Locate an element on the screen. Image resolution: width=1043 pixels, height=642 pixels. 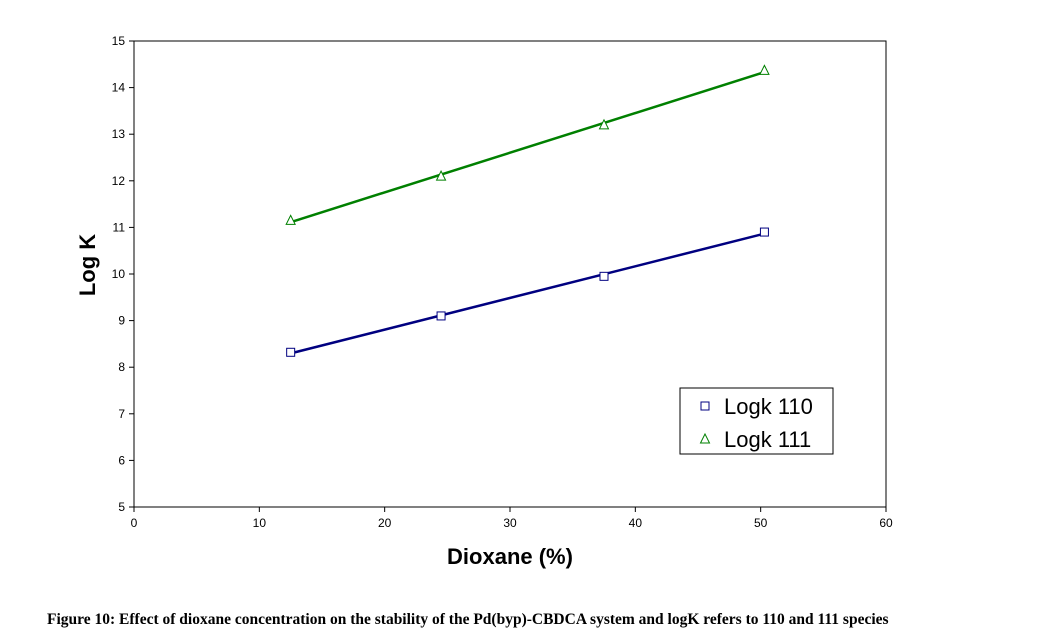
x-tick-label: 0 is located at coordinates (134, 523).